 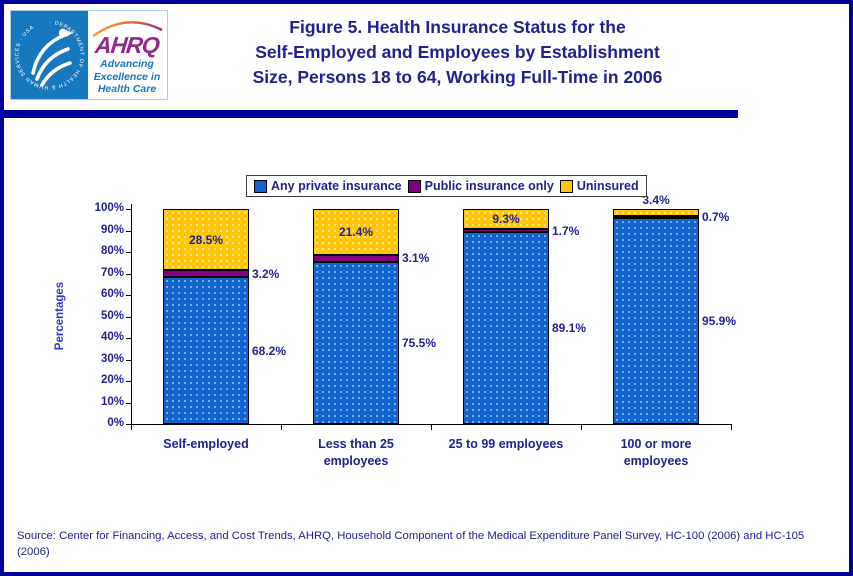 What do you see at coordinates (112, 358) in the screenshot?
I see `y-tick-label: 30%` at bounding box center [112, 358].